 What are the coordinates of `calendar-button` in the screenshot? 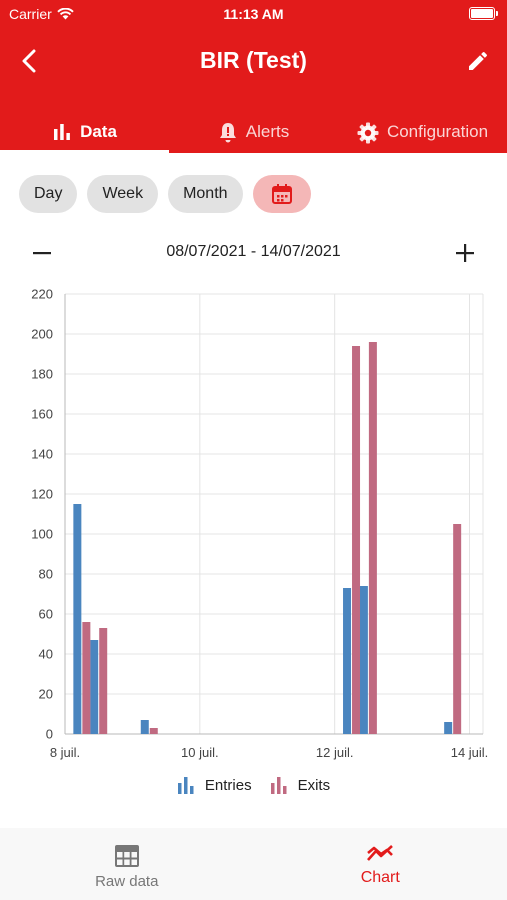 It's located at (281, 194).